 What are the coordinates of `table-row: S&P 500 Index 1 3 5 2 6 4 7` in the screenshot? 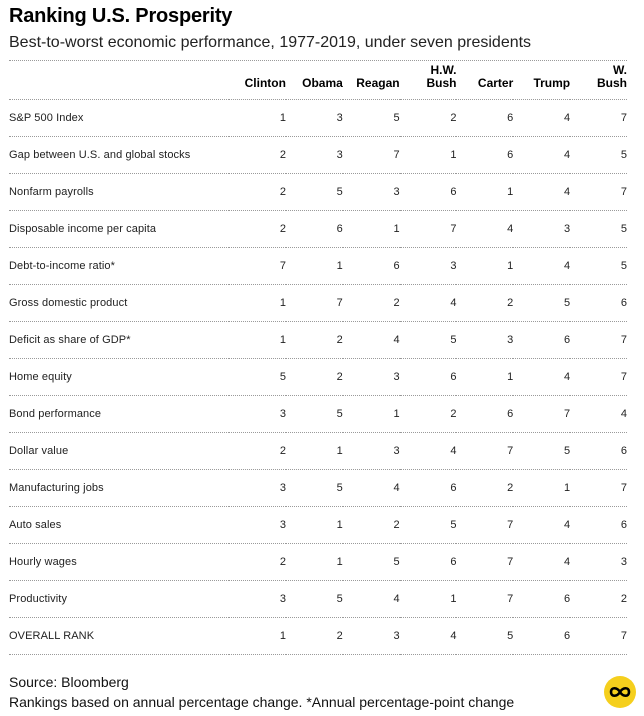 It's located at (318, 117).